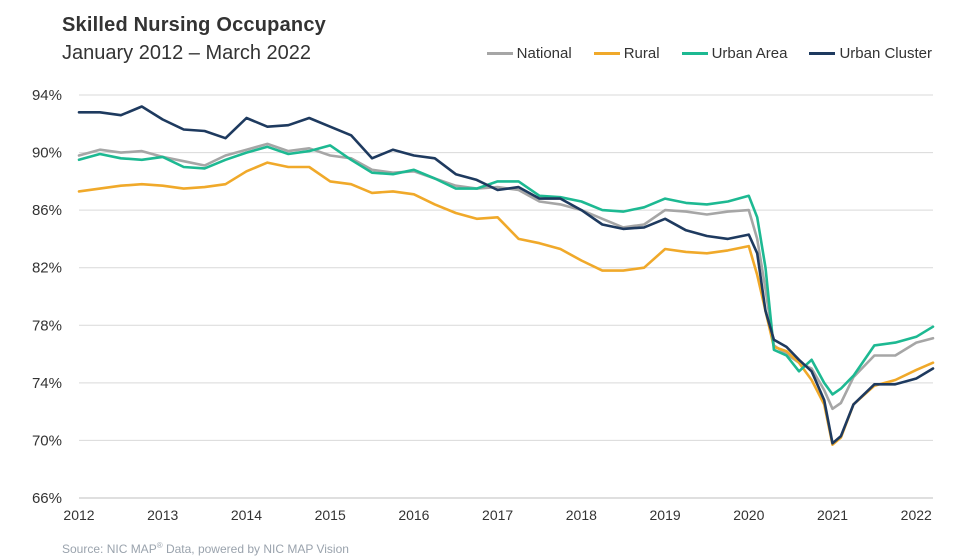 The width and height of the screenshot is (960, 560). Describe the element at coordinates (47, 153) in the screenshot. I see `y-tick-label: 90%` at that location.